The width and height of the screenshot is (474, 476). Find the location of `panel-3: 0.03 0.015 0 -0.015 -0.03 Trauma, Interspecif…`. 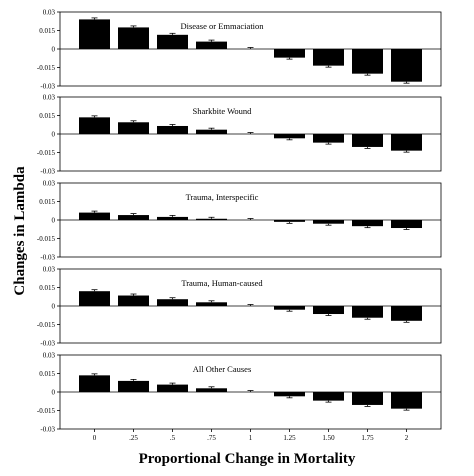

panel-3: 0.03 0.015 0 -0.015 -0.03 Trauma, Interspecif… is located at coordinates (239, 221).